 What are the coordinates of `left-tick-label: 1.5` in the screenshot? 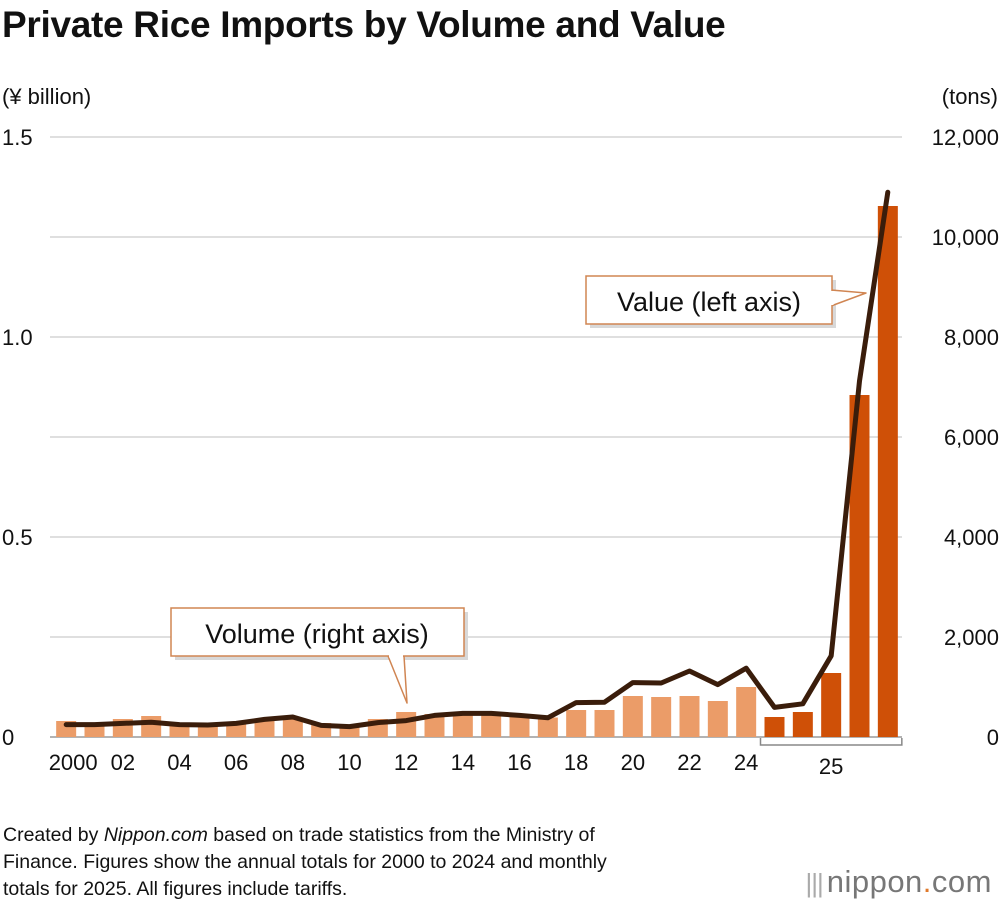 It's located at (17, 137).